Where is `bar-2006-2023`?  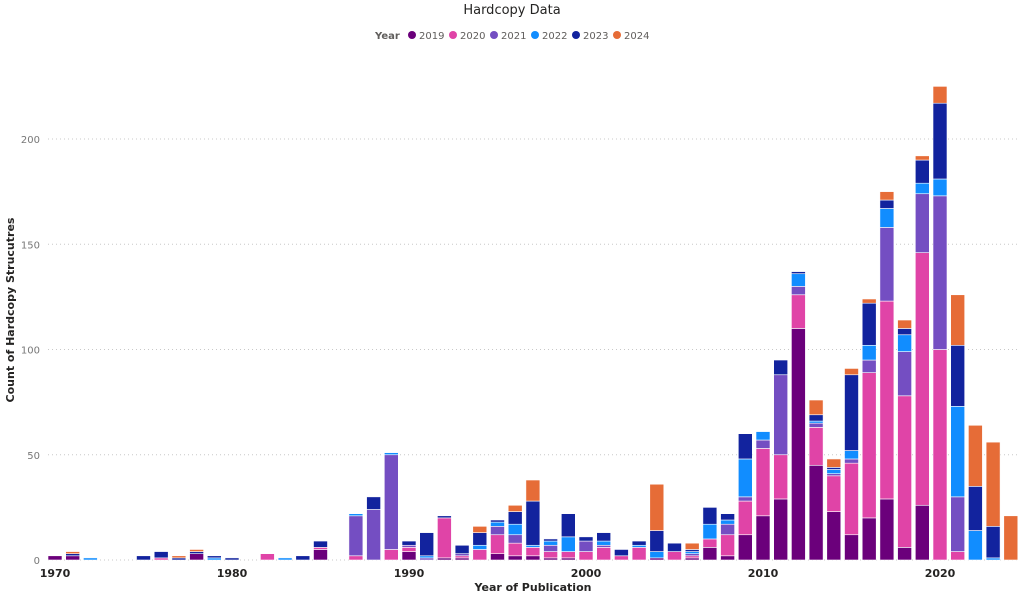 bar-2006-2023 is located at coordinates (692, 550).